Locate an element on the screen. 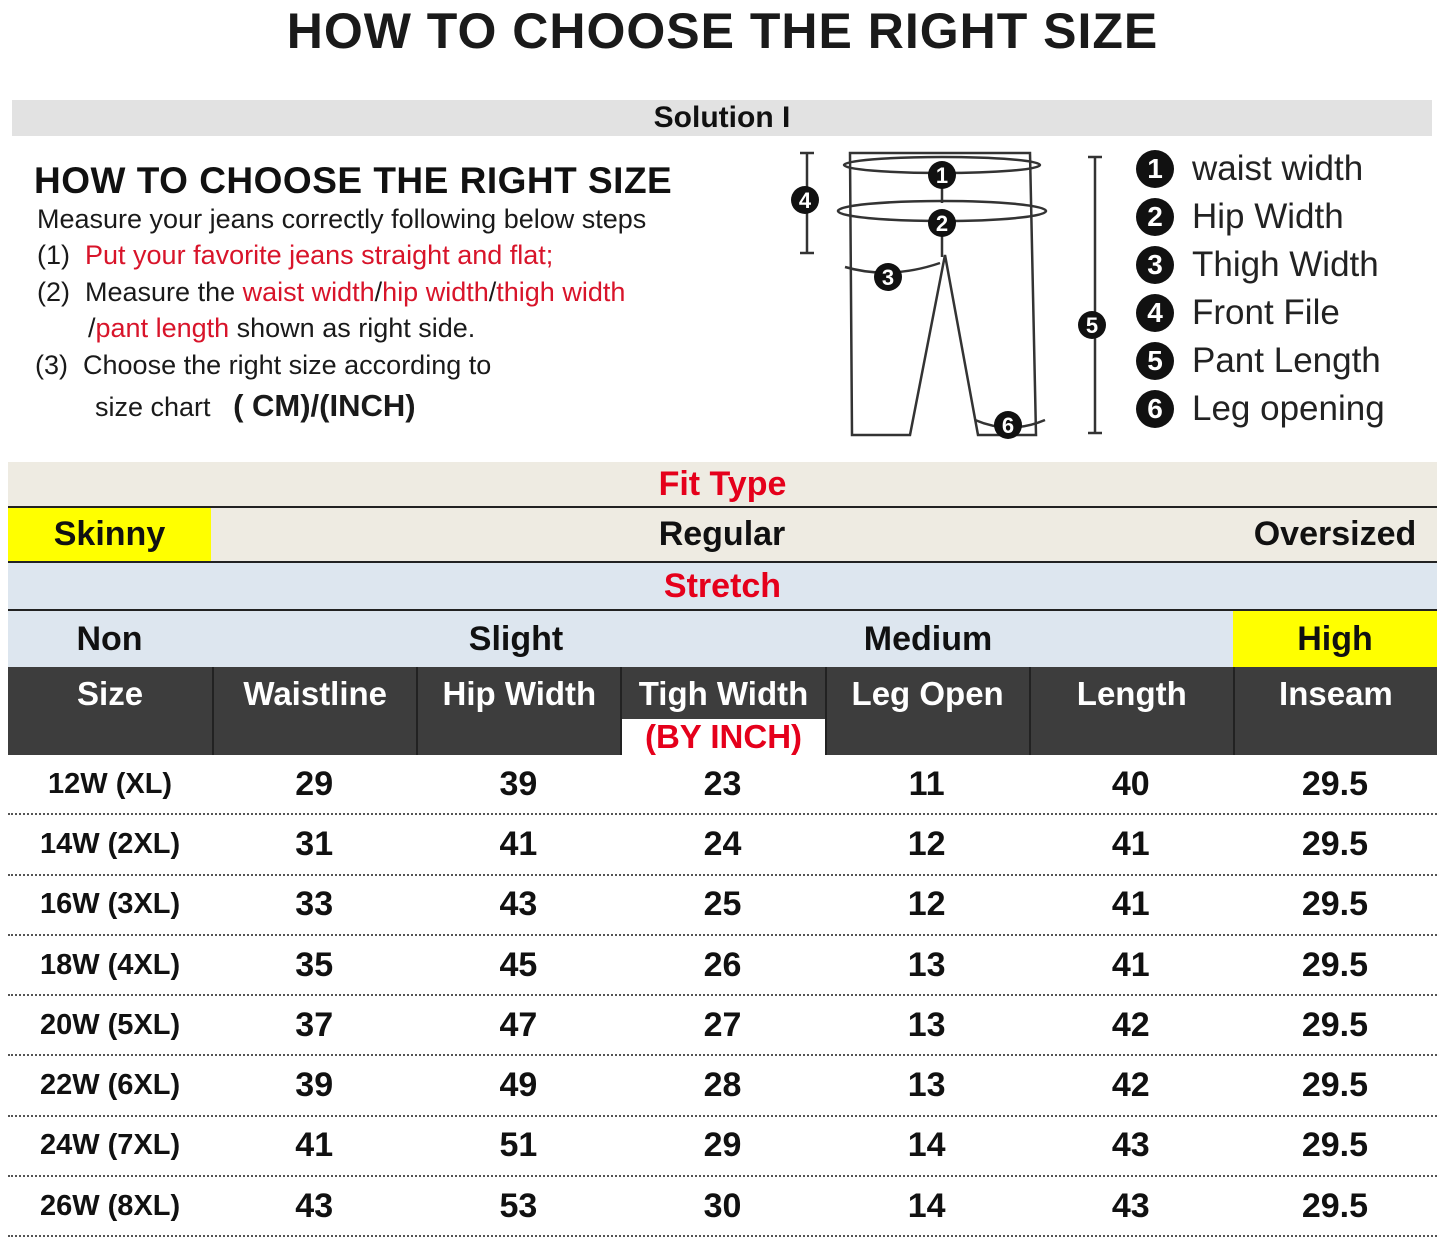 The image size is (1445, 1246). fit-regular: Regular is located at coordinates (722, 534).